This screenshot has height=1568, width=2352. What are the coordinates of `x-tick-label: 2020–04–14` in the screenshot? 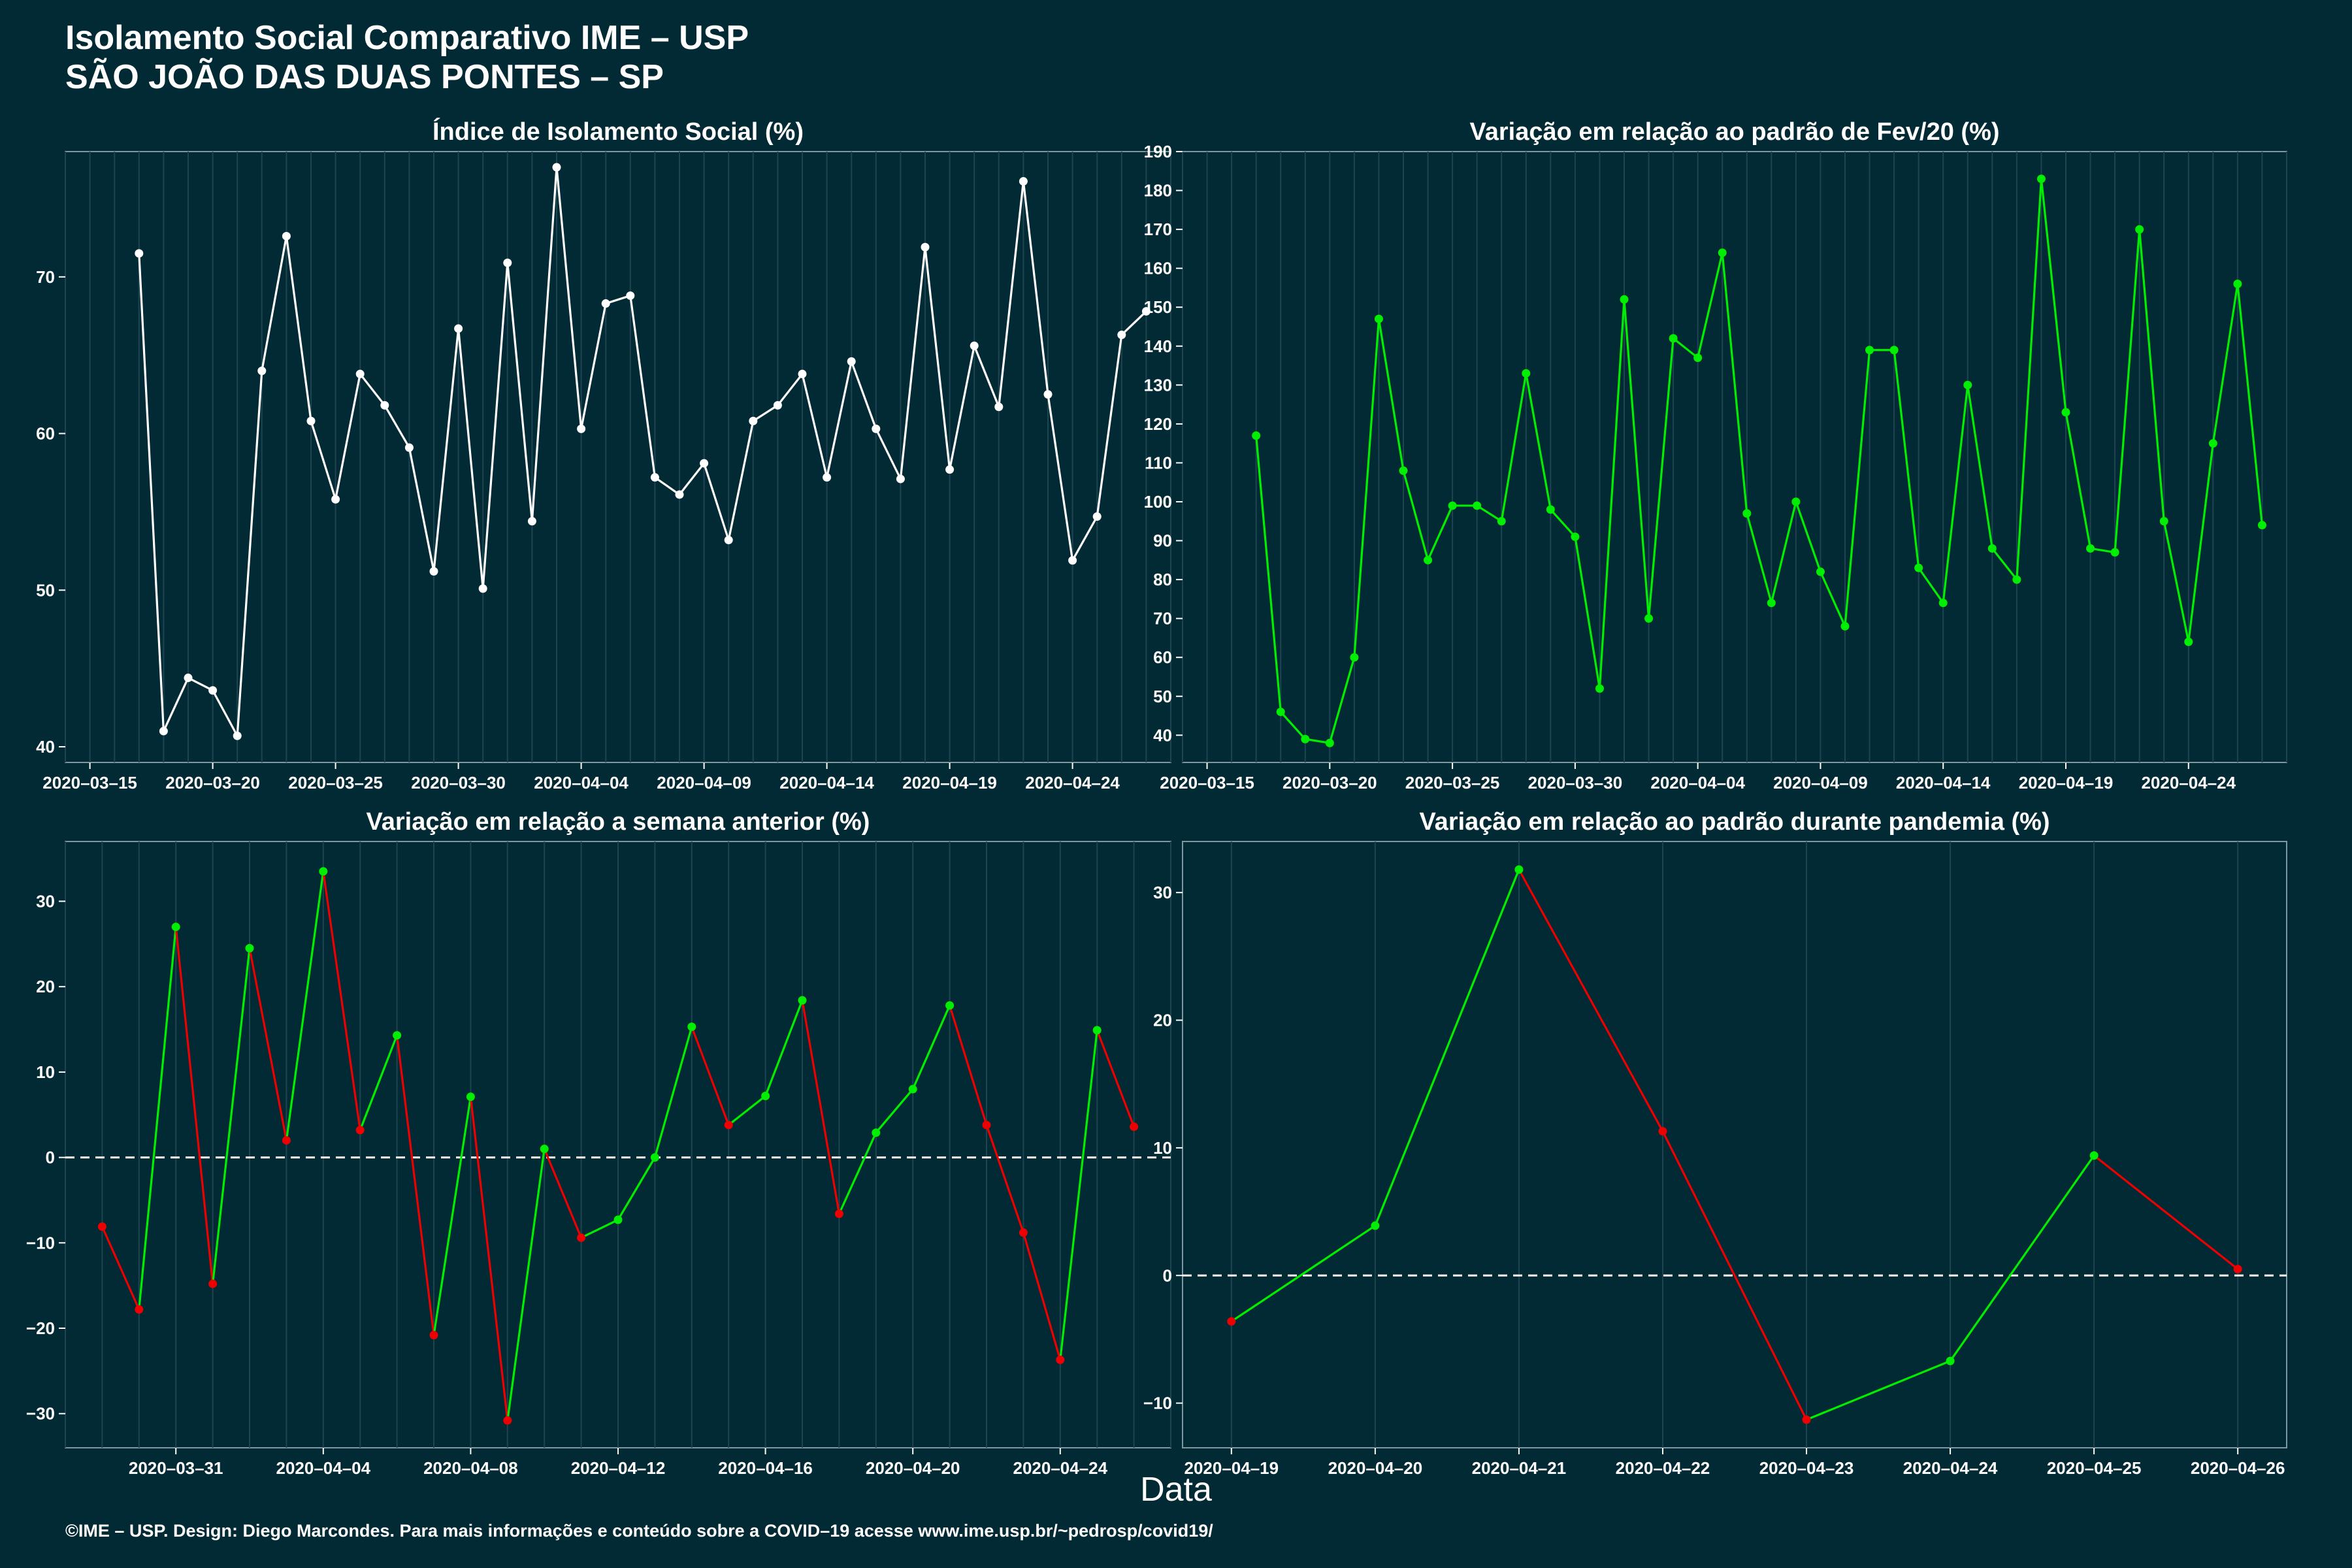 It's located at (826, 782).